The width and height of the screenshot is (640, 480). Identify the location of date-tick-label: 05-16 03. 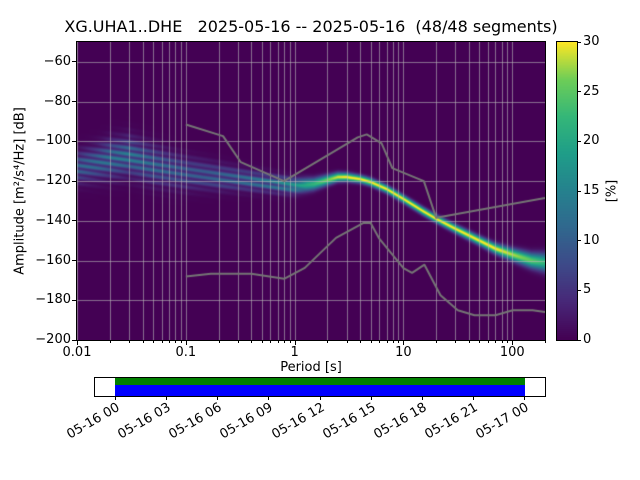
(144, 421).